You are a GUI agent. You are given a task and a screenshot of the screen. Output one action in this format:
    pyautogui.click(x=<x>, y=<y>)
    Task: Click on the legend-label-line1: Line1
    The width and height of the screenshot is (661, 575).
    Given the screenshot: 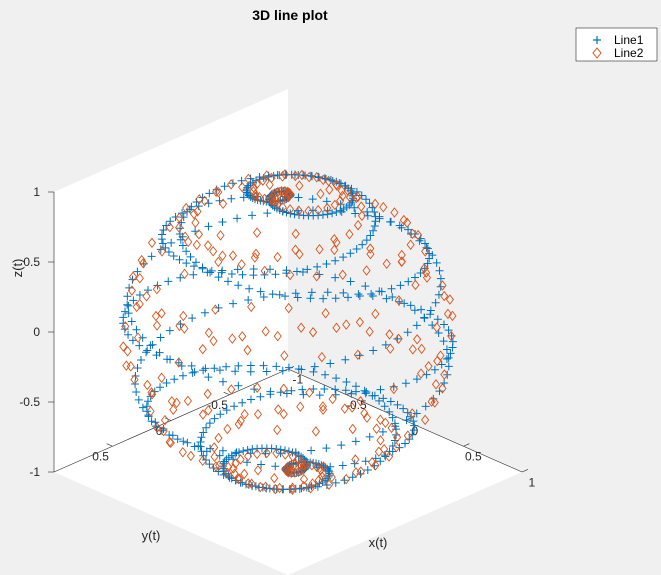 What is the action you would take?
    pyautogui.click(x=629, y=40)
    